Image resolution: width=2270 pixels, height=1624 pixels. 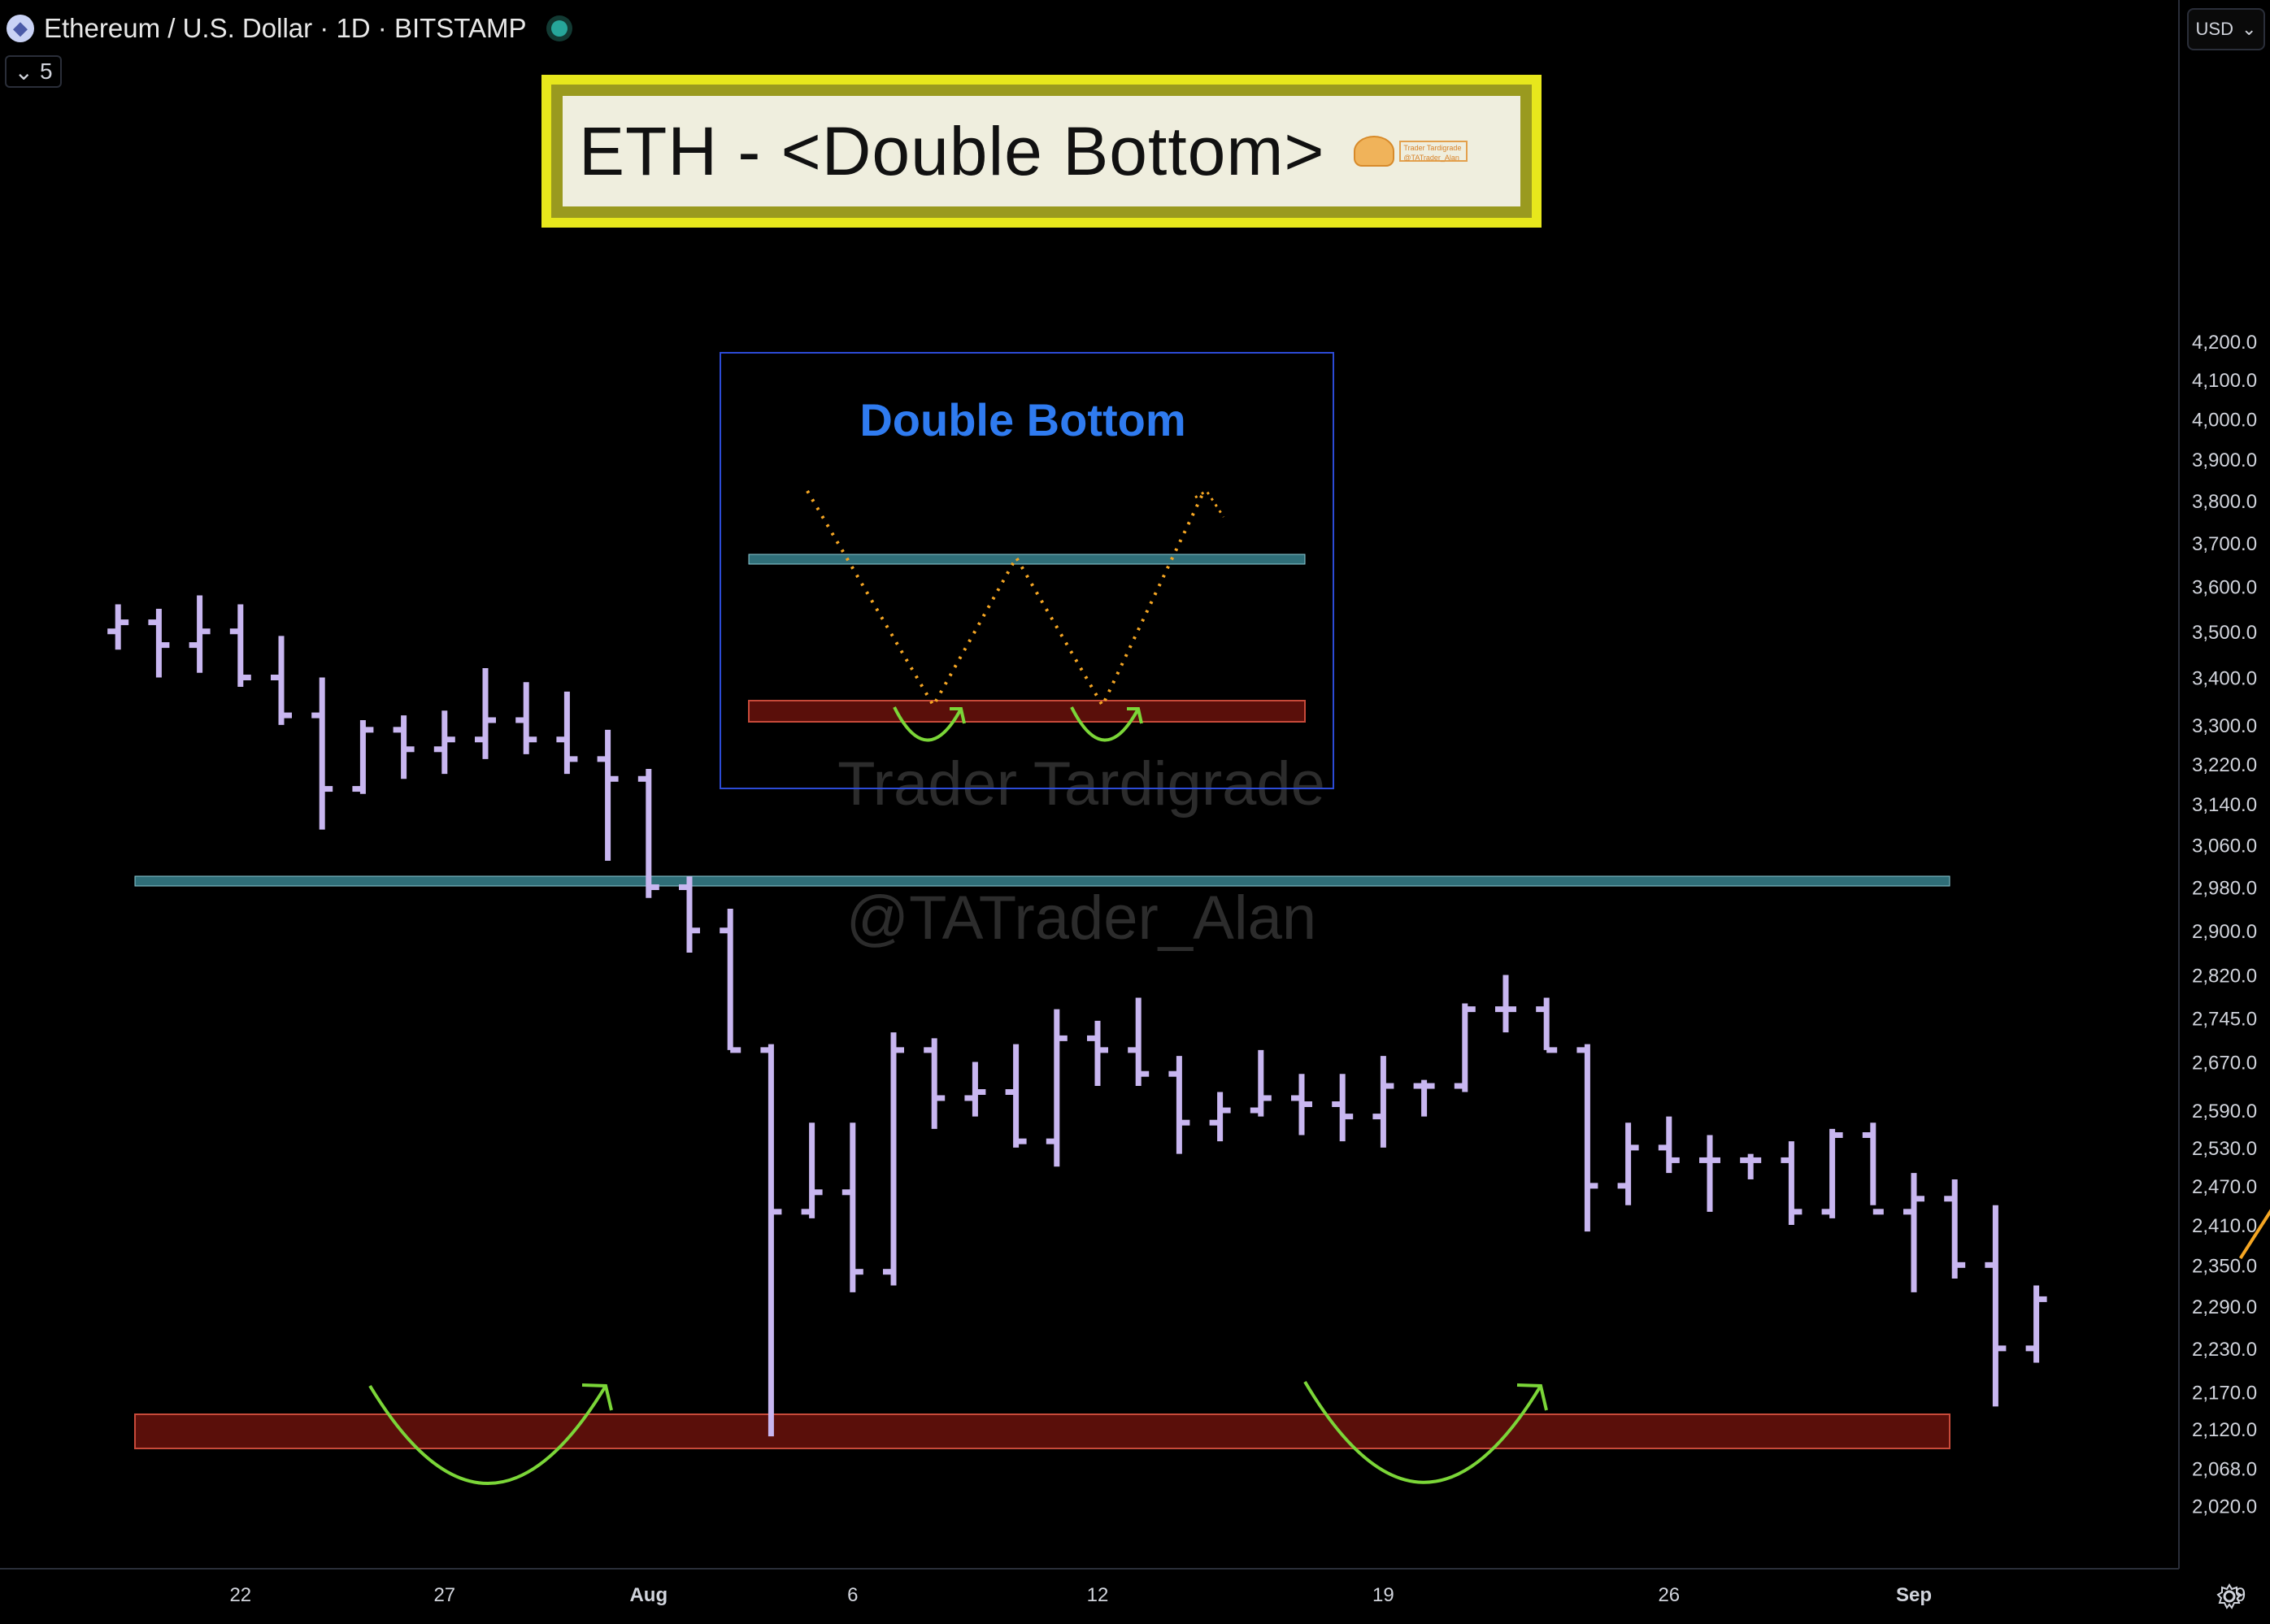 What do you see at coordinates (1081, 784) in the screenshot?
I see `watermark-line1: Trader Tardigrade` at bounding box center [1081, 784].